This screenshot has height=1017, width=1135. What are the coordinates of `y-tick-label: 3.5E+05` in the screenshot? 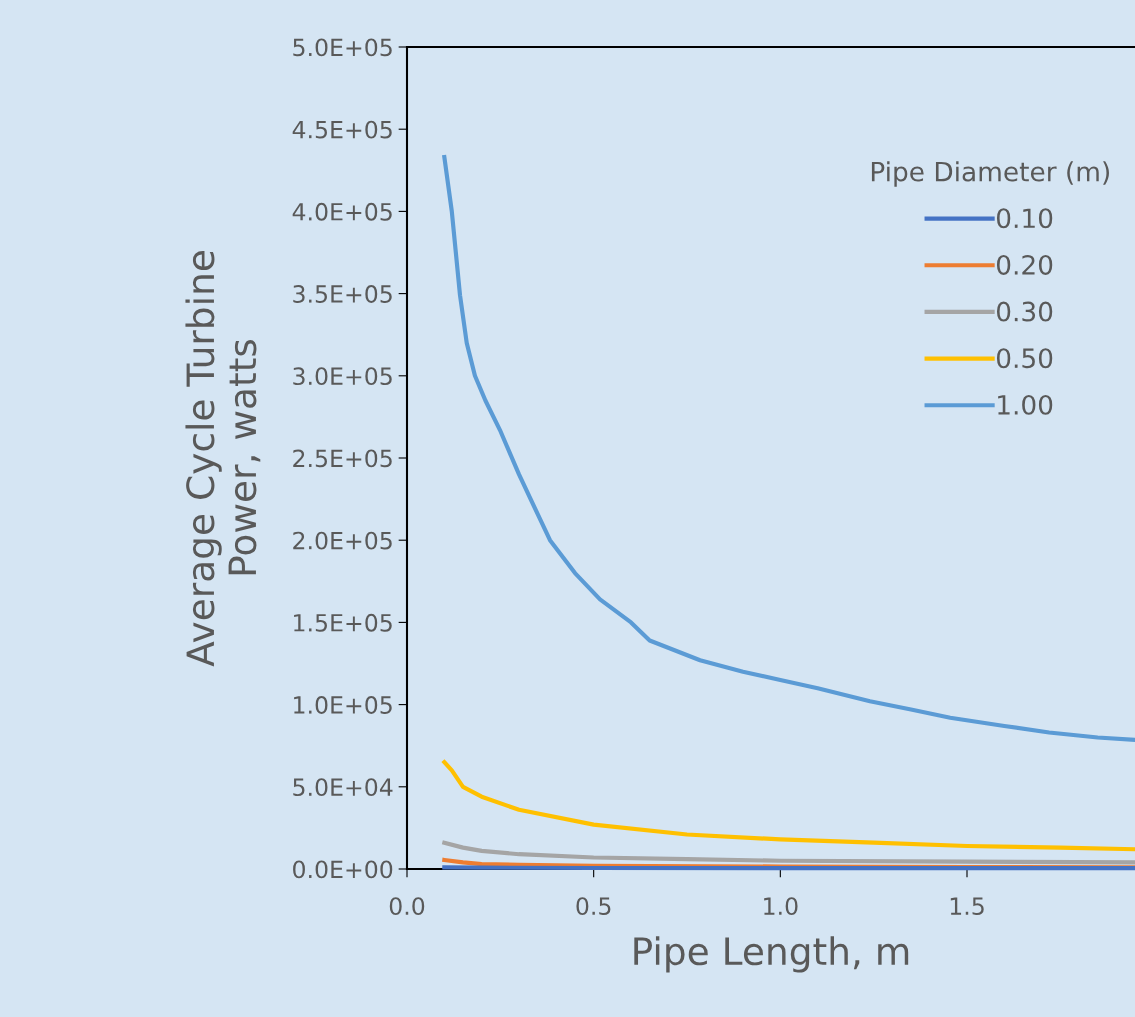 It's located at (342, 294).